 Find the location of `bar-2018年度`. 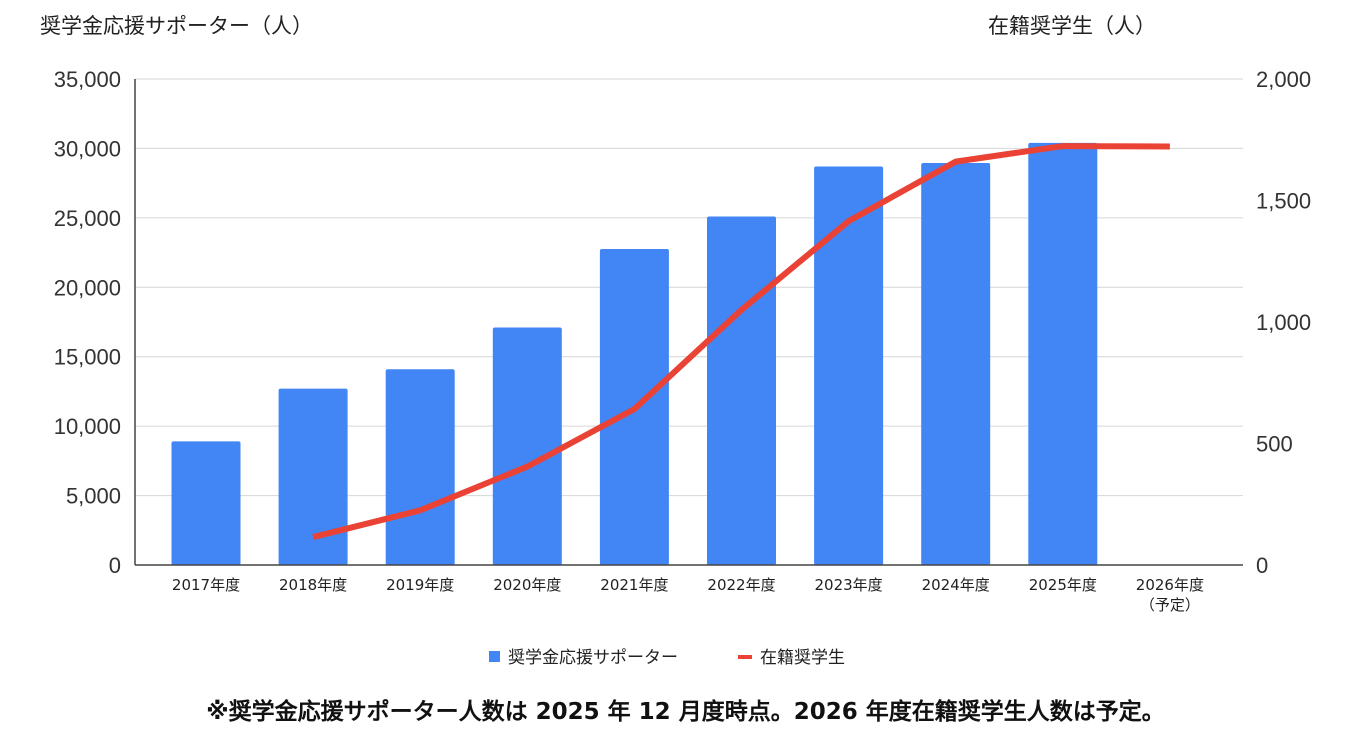

bar-2018年度 is located at coordinates (313, 476).